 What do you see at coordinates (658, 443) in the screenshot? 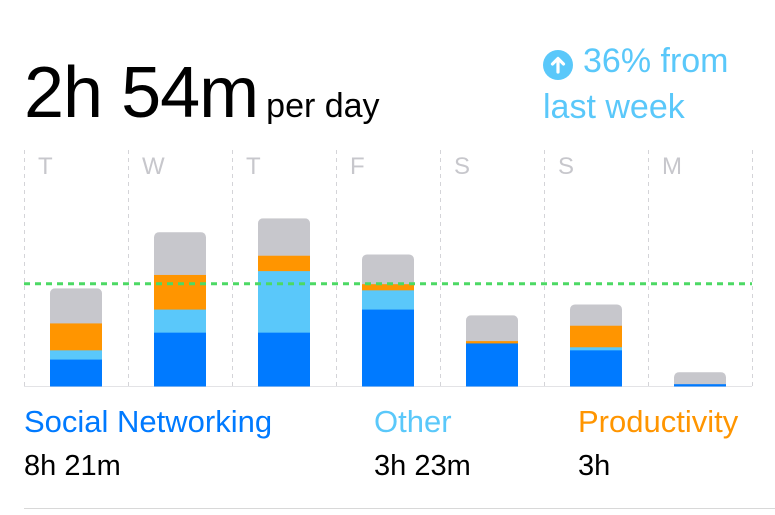
I see `legend-item-productivity: Productivity 3h` at bounding box center [658, 443].